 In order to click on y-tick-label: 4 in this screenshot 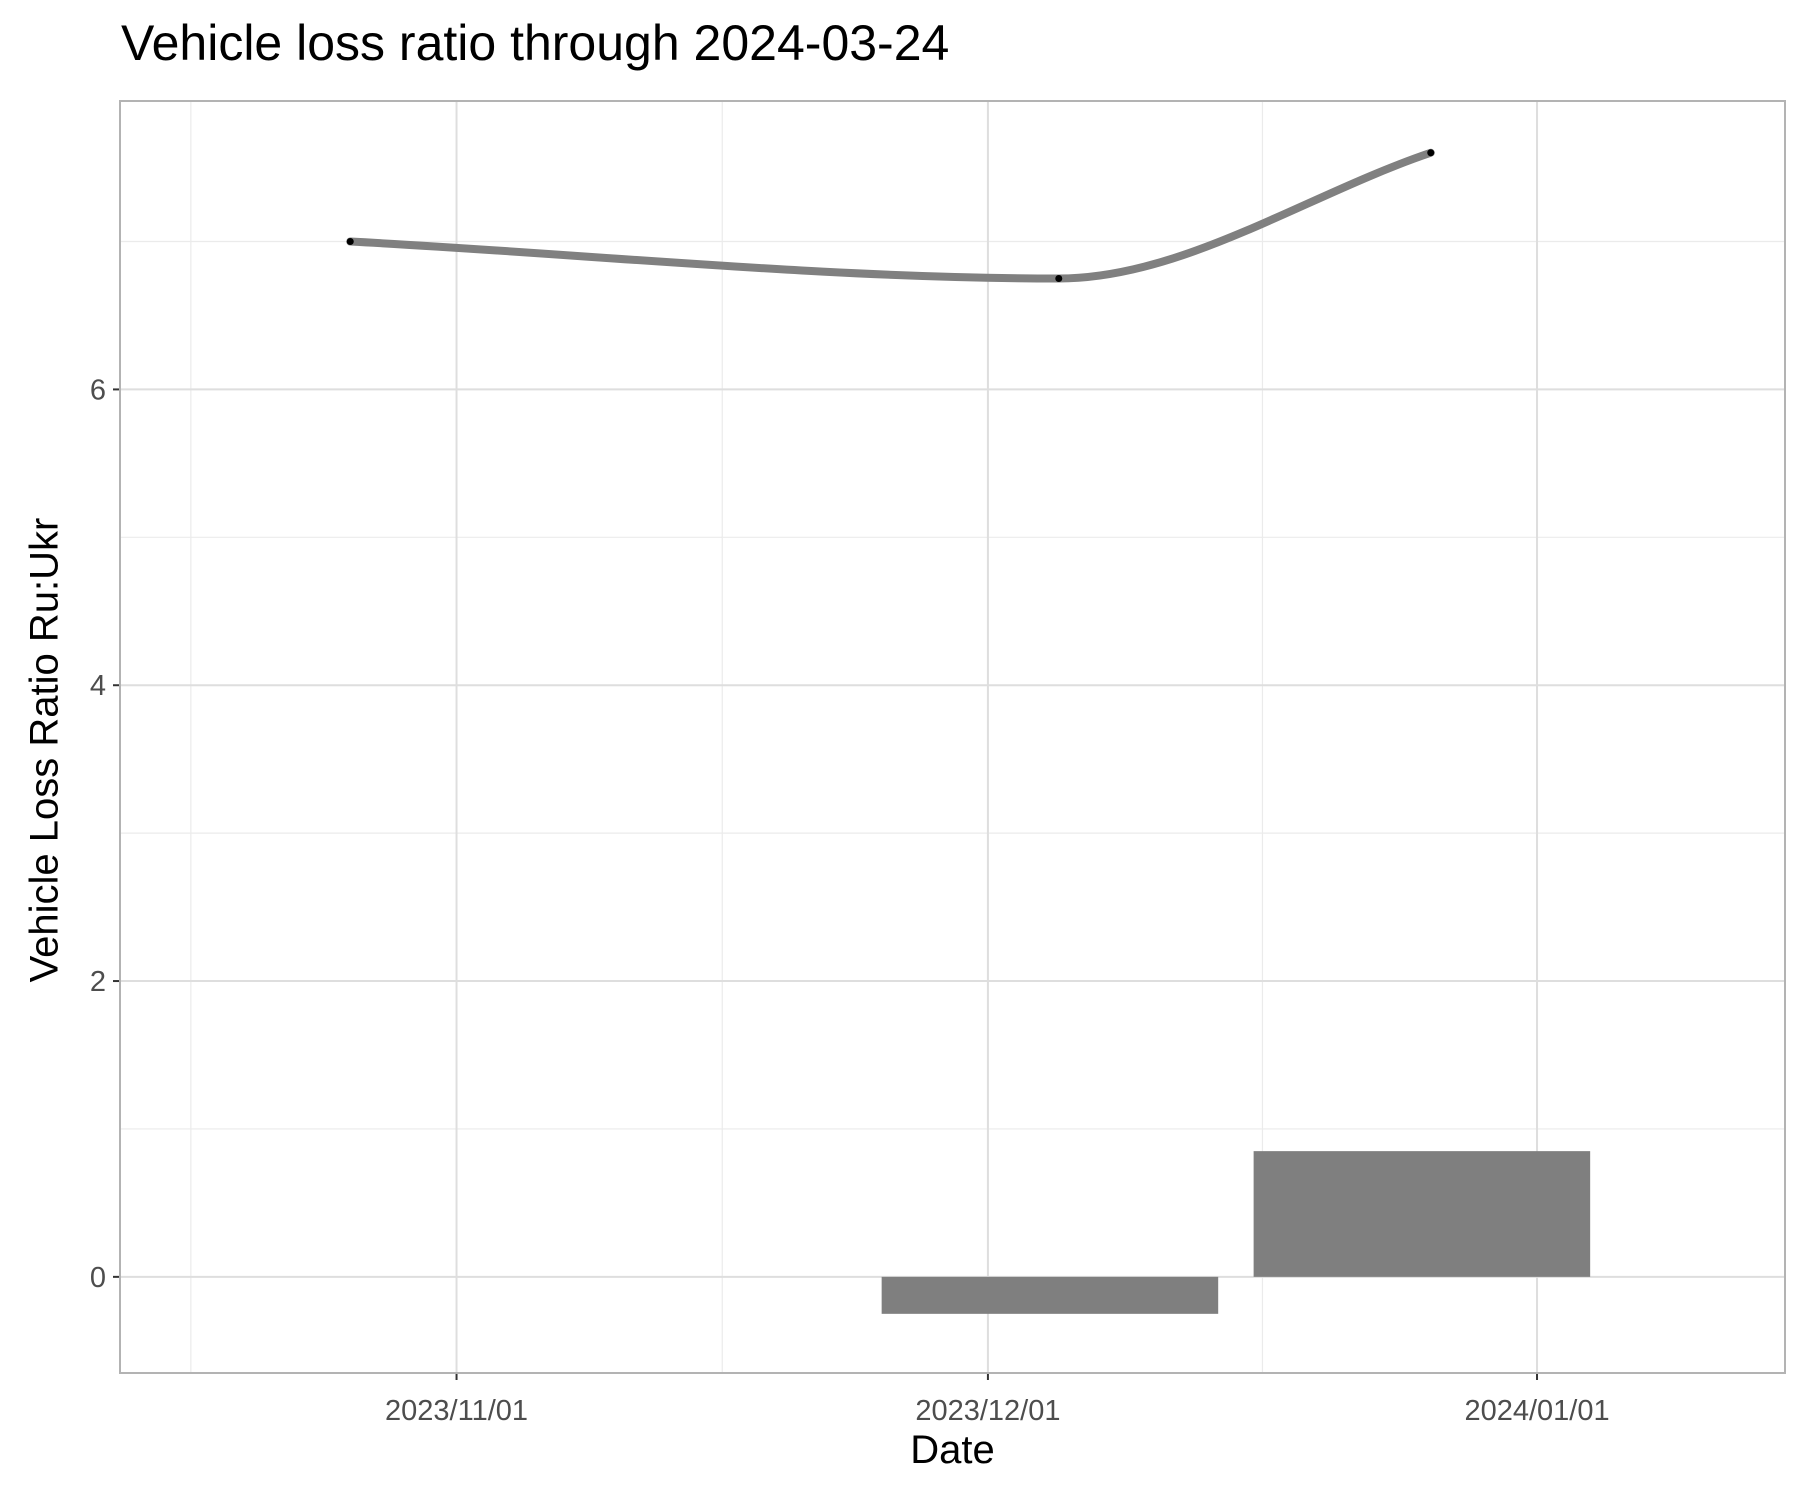, I will do `click(98, 686)`.